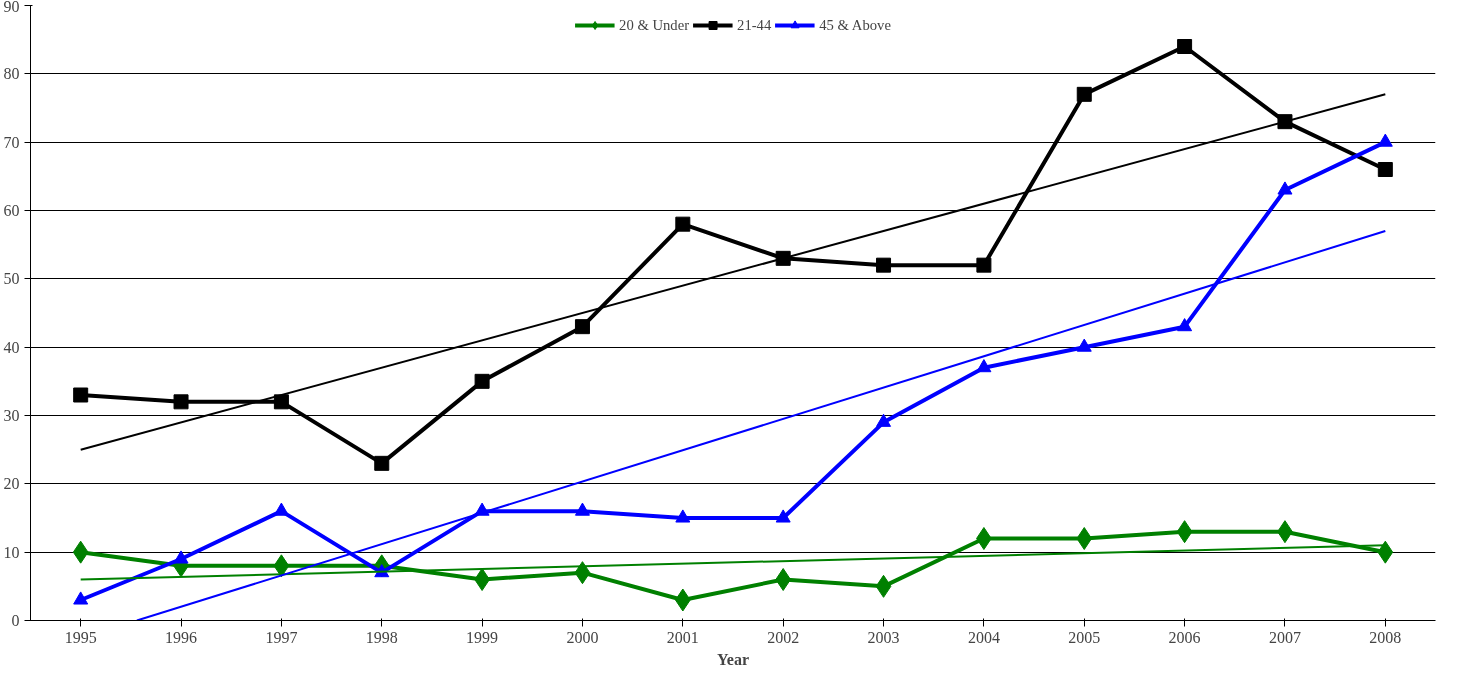  I want to click on x-tick-label: 2003, so click(883, 637).